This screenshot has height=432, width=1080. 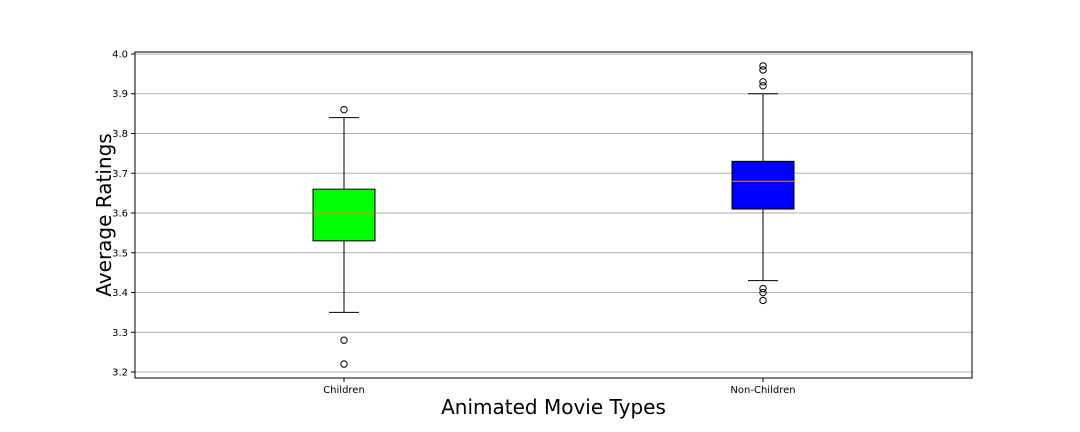 What do you see at coordinates (120, 94) in the screenshot?
I see `y-tick-label: 3.9` at bounding box center [120, 94].